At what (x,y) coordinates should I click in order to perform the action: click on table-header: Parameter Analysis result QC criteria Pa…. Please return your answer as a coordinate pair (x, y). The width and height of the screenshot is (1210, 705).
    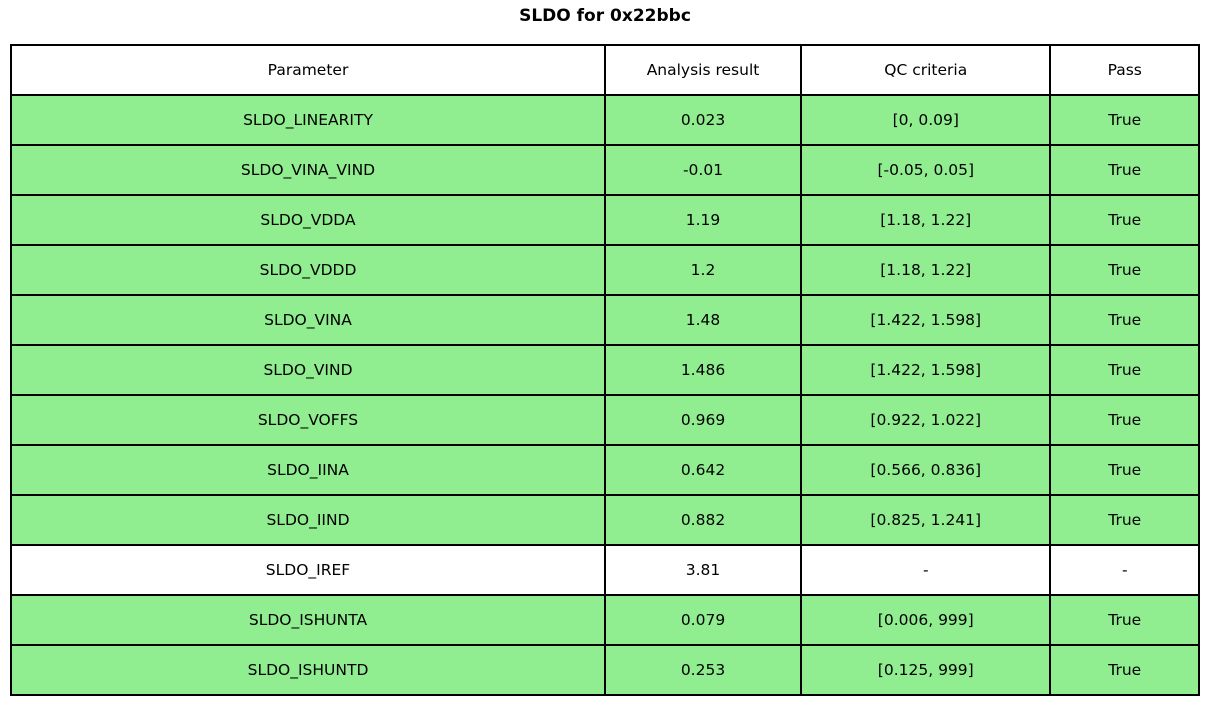
    Looking at the image, I should click on (605, 70).